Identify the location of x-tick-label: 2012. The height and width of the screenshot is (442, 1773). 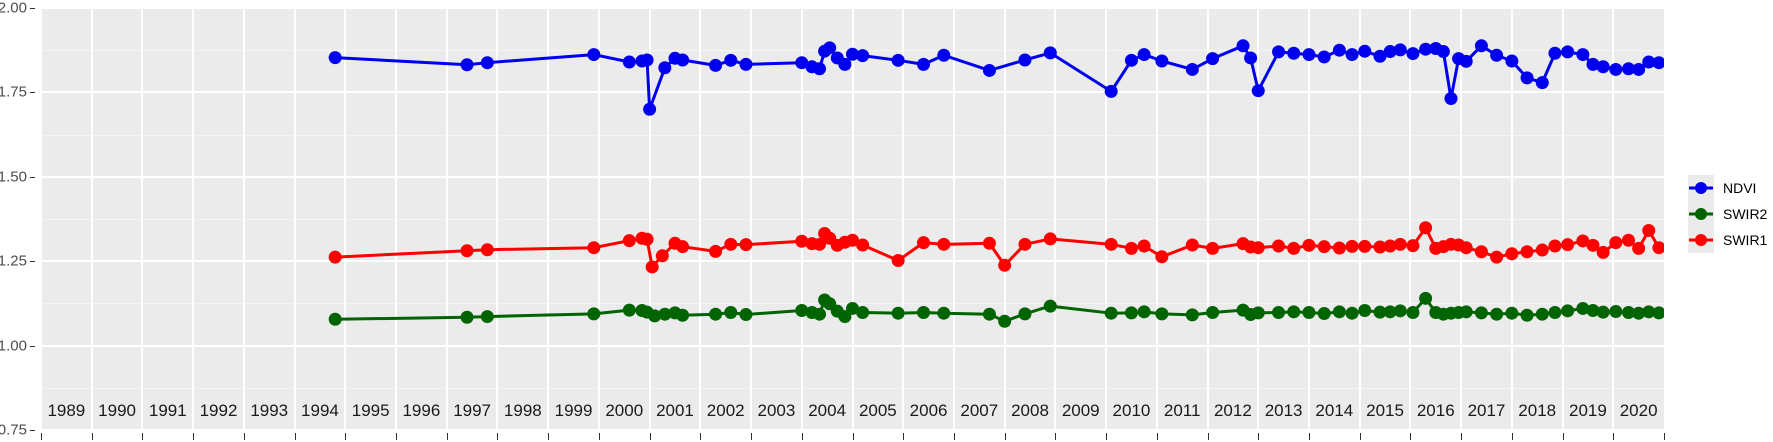
(1232, 410).